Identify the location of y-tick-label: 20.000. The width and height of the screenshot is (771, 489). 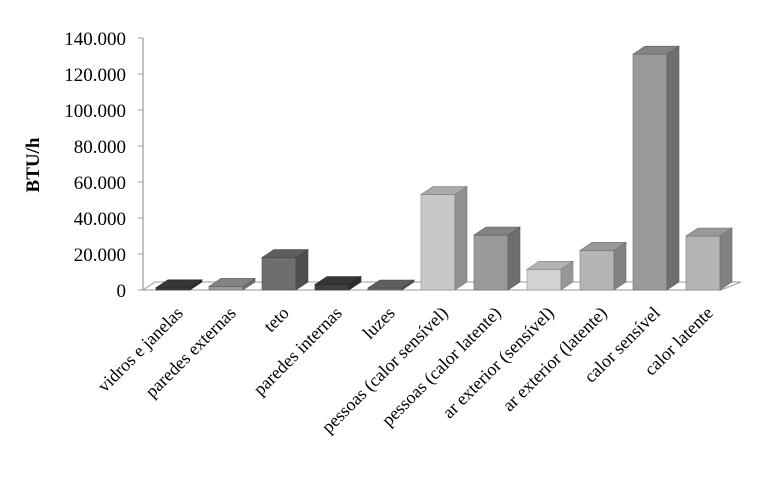
(100, 255).